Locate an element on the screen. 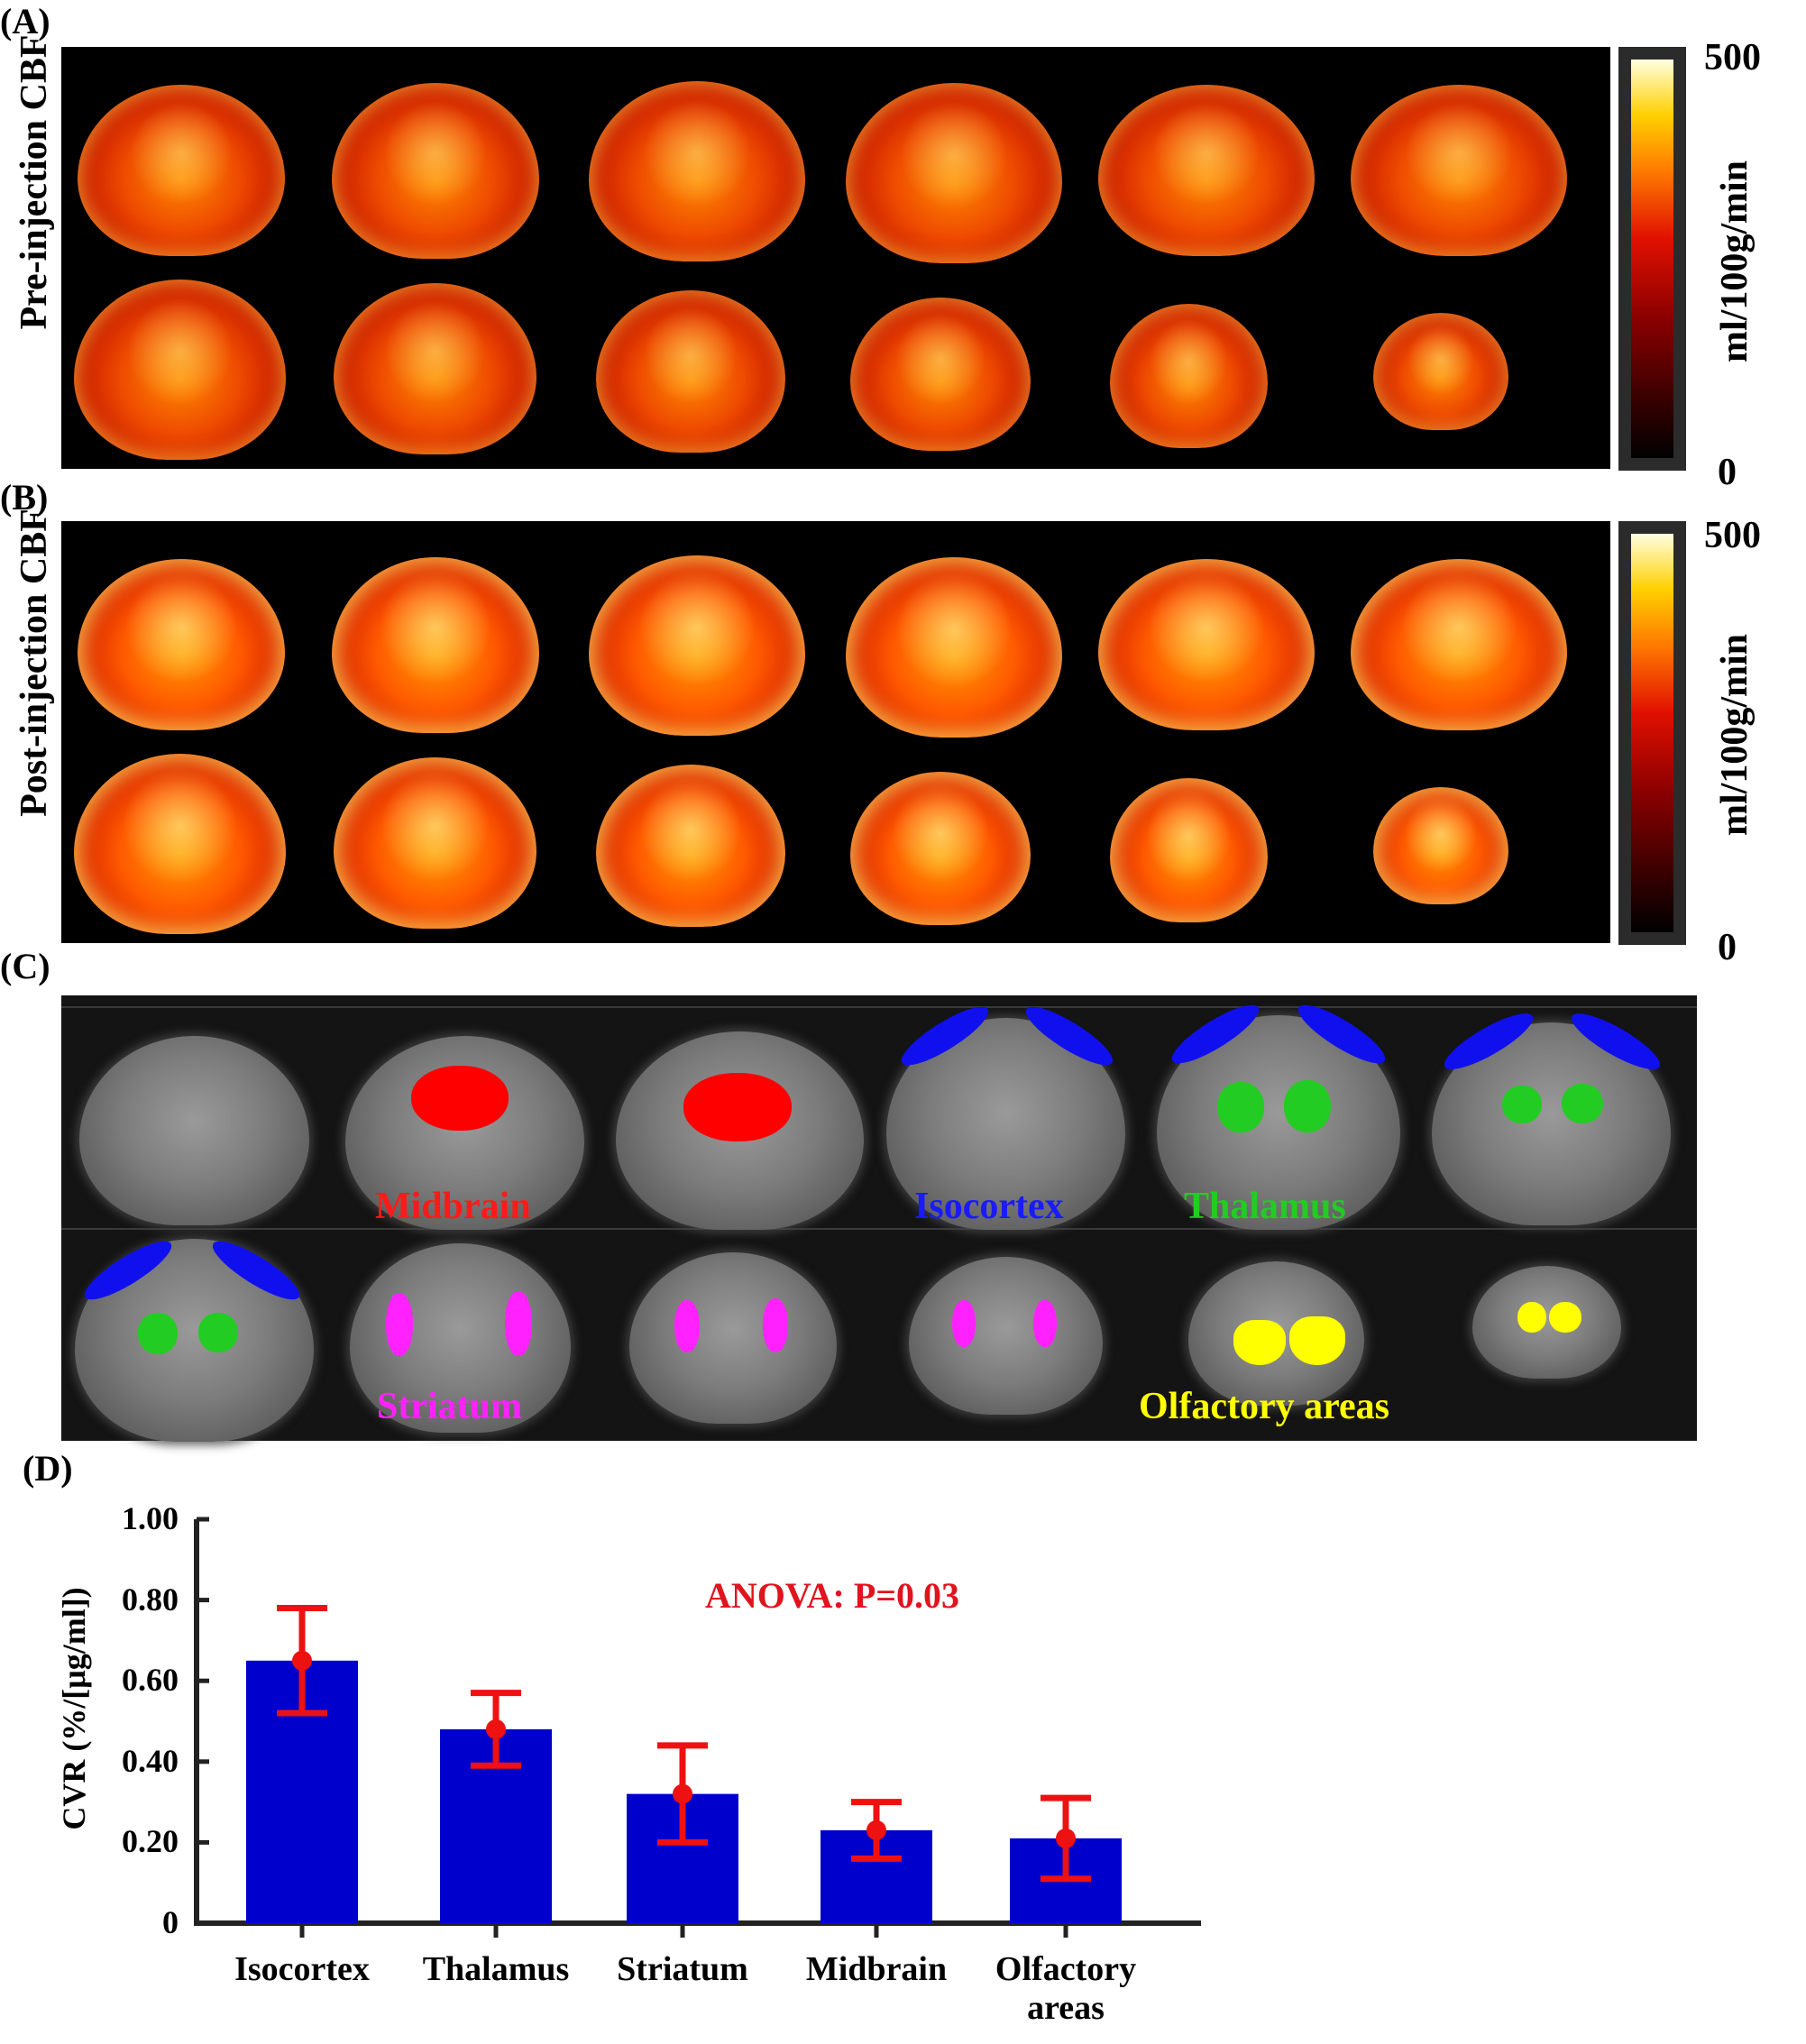 Image resolution: width=1806 pixels, height=2044 pixels. y-tick-label: 1.00 is located at coordinates (150, 1518).